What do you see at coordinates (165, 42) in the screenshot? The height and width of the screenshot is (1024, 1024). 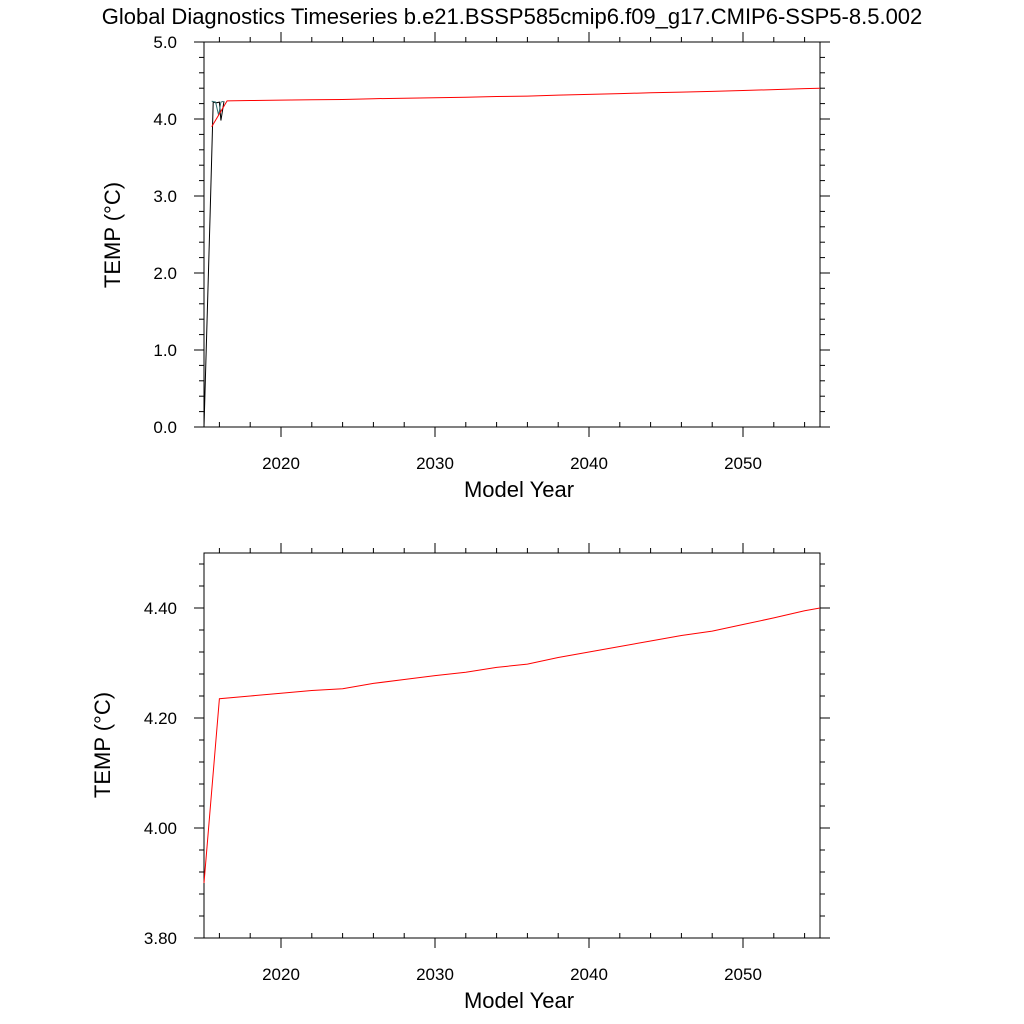 I see `y-tick-label: 5.0` at bounding box center [165, 42].